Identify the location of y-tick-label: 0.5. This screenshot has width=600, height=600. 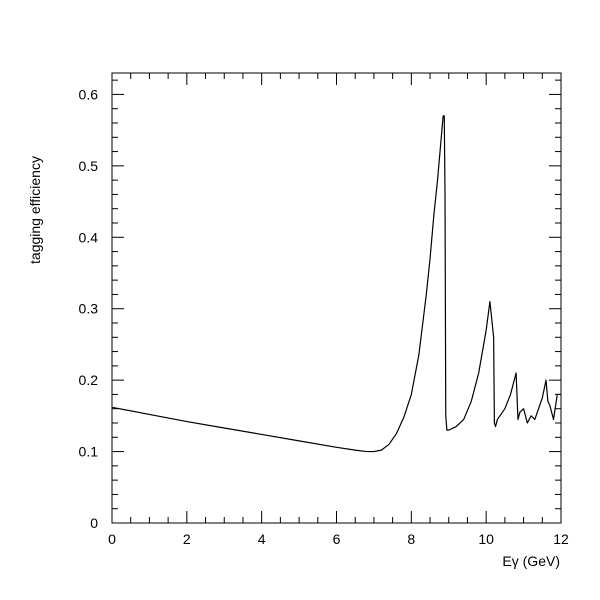
(89, 166).